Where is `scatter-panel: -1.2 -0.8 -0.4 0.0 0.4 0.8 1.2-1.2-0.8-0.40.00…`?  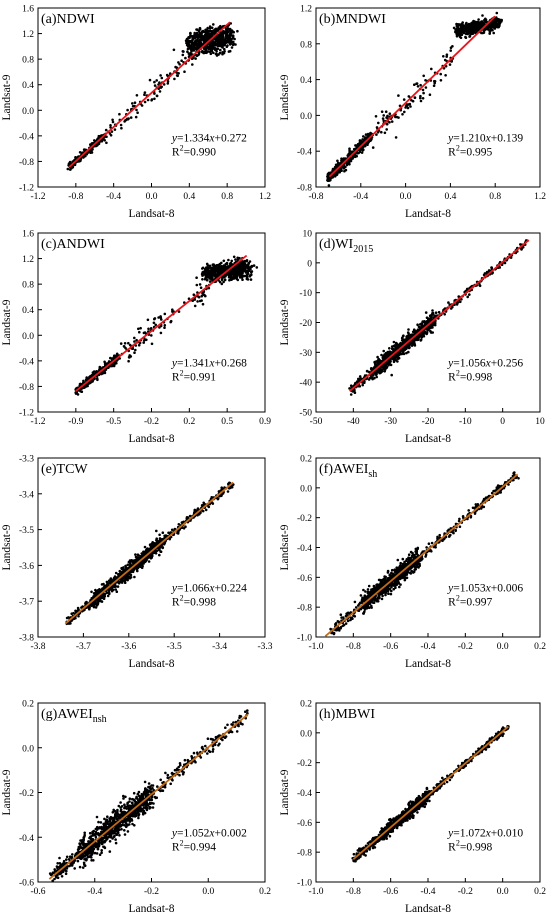 scatter-panel: -1.2 -0.8 -0.4 0.0 0.4 0.8 1.2-1.2-0.8-0.40.00… is located at coordinates (136, 113).